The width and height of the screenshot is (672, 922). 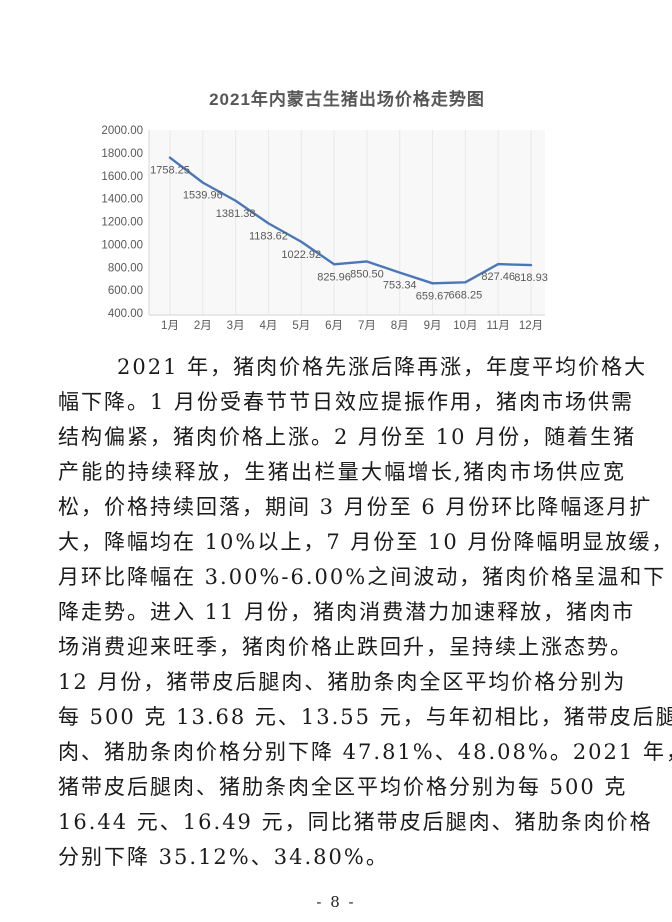 What do you see at coordinates (343, 787) in the screenshot?
I see `body-text-line: 猪带皮后腿肉、猪肋条肉全区平均价格分别为每 500 克` at bounding box center [343, 787].